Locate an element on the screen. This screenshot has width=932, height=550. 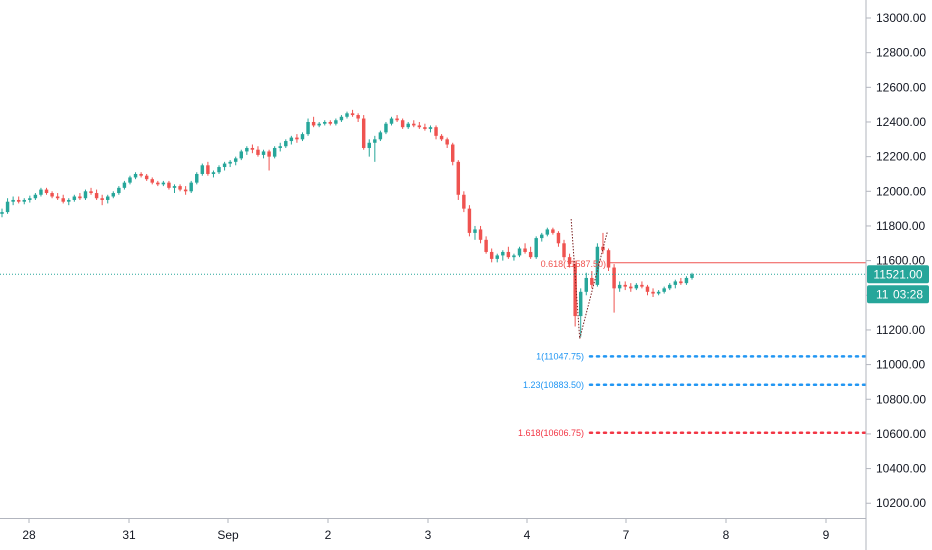
countdown-box is located at coordinates (898, 294).